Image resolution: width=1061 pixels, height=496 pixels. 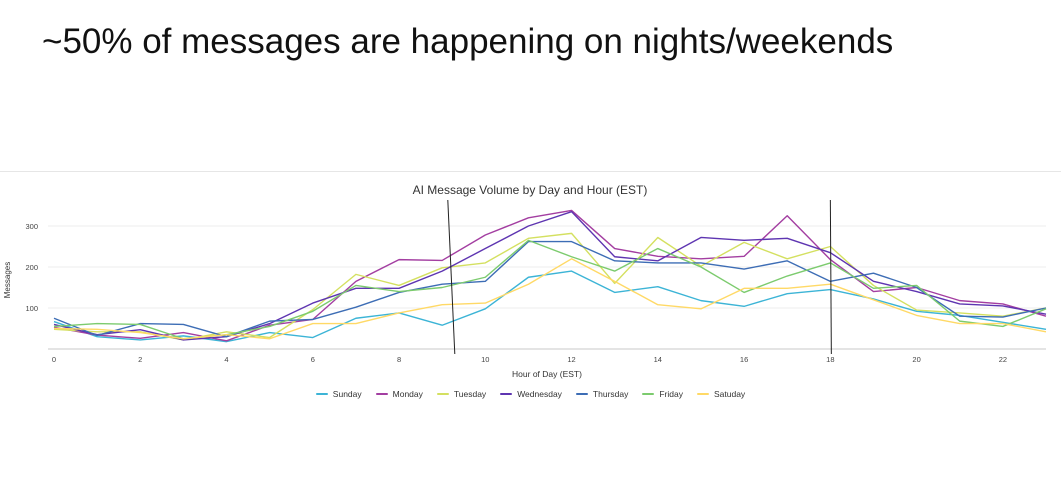 I want to click on legend-label: Satuday, so click(x=729, y=394).